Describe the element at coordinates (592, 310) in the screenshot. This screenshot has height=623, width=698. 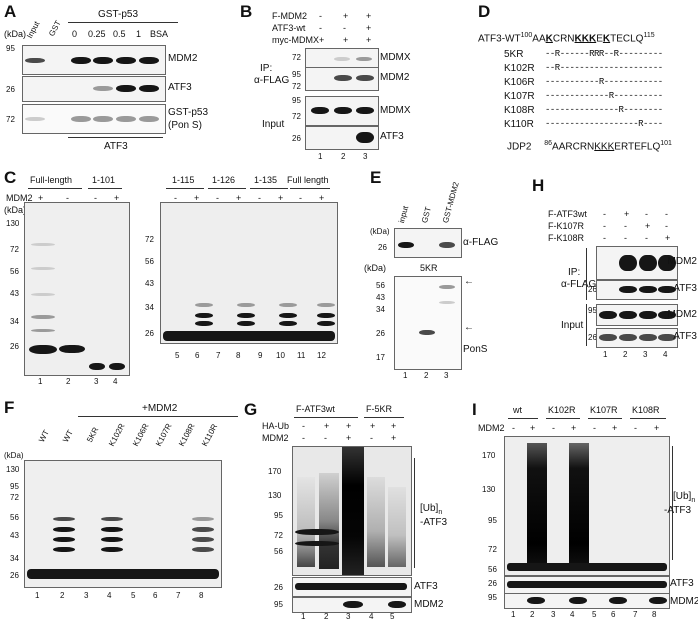
I see `kda-marker: 95` at that location.